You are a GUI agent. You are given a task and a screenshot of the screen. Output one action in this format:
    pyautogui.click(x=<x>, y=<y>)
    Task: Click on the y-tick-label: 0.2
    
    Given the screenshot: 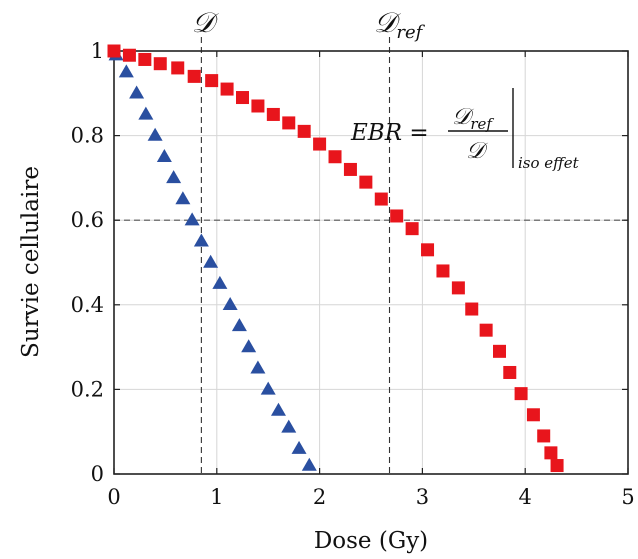 What is the action you would take?
    pyautogui.click(x=87, y=389)
    